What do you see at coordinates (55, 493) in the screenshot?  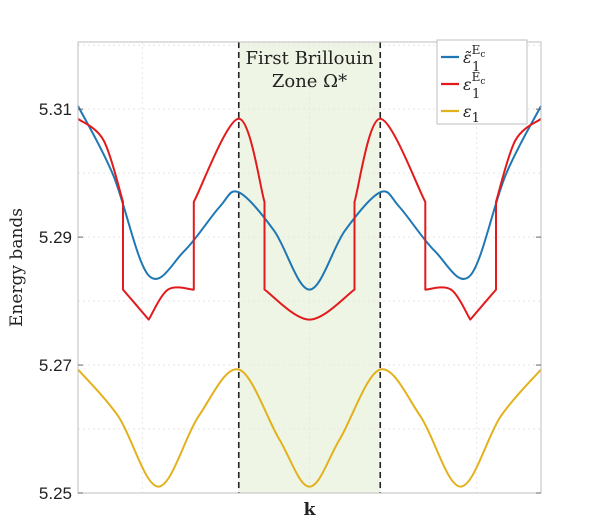 I see `y-tick-label: 5.25` at bounding box center [55, 493].